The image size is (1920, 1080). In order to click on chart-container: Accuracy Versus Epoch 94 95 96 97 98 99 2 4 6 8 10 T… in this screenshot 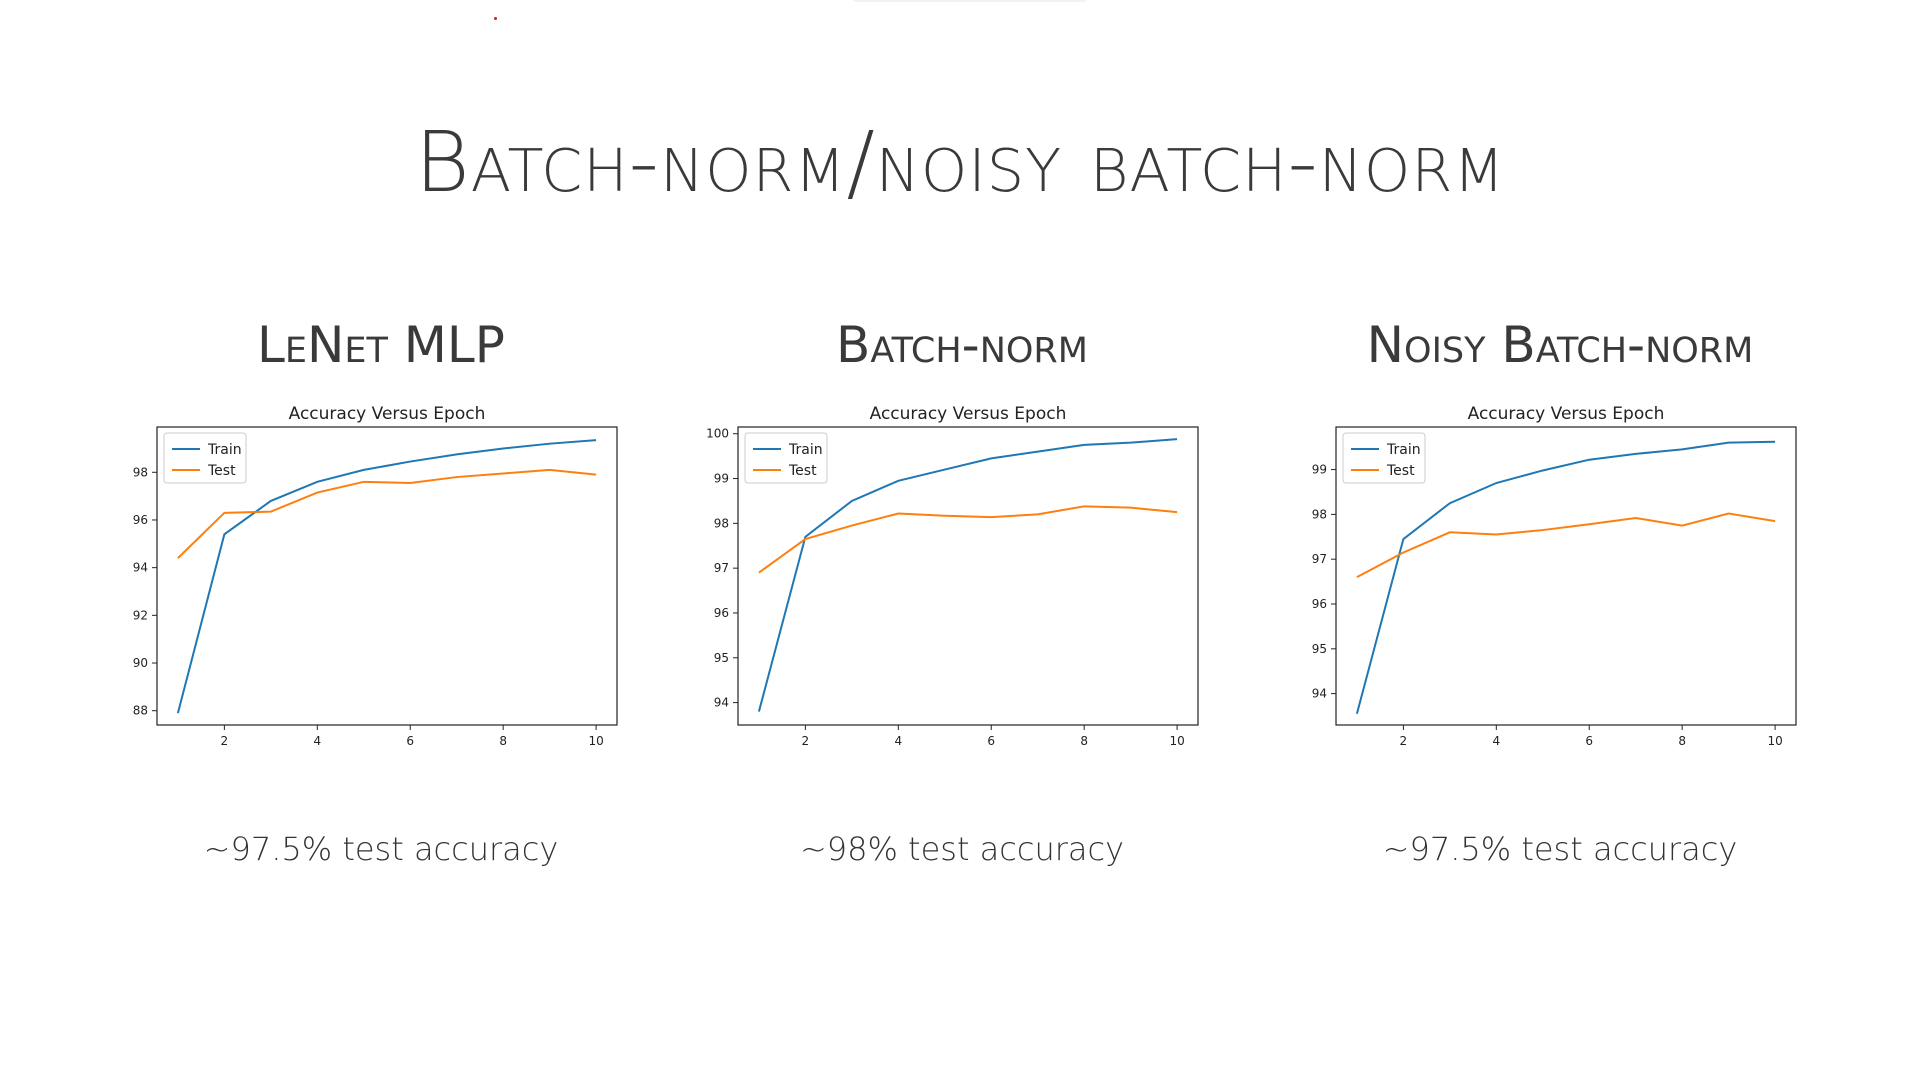, I will do `click(1556, 591)`.